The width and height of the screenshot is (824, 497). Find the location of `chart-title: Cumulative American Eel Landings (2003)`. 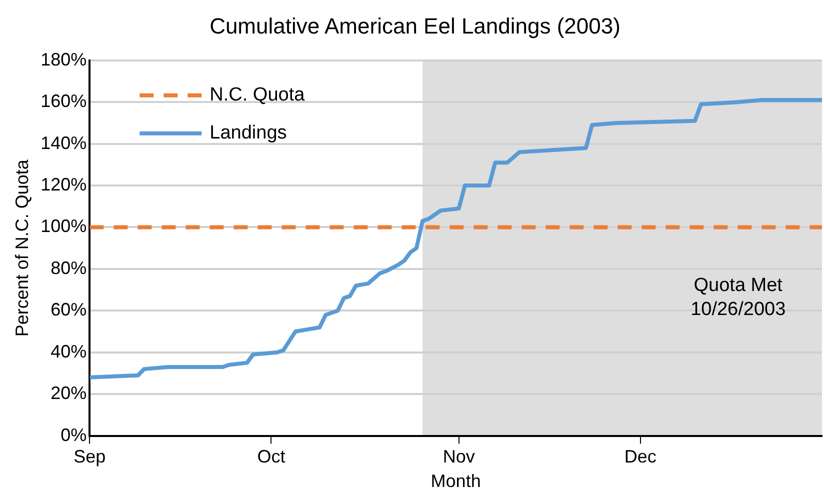

chart-title: Cumulative American Eel Landings (2003) is located at coordinates (415, 25).